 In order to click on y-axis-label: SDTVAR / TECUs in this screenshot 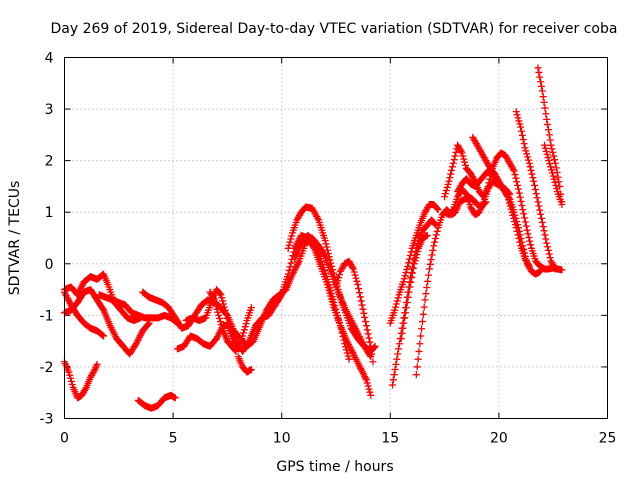, I will do `click(15, 238)`.